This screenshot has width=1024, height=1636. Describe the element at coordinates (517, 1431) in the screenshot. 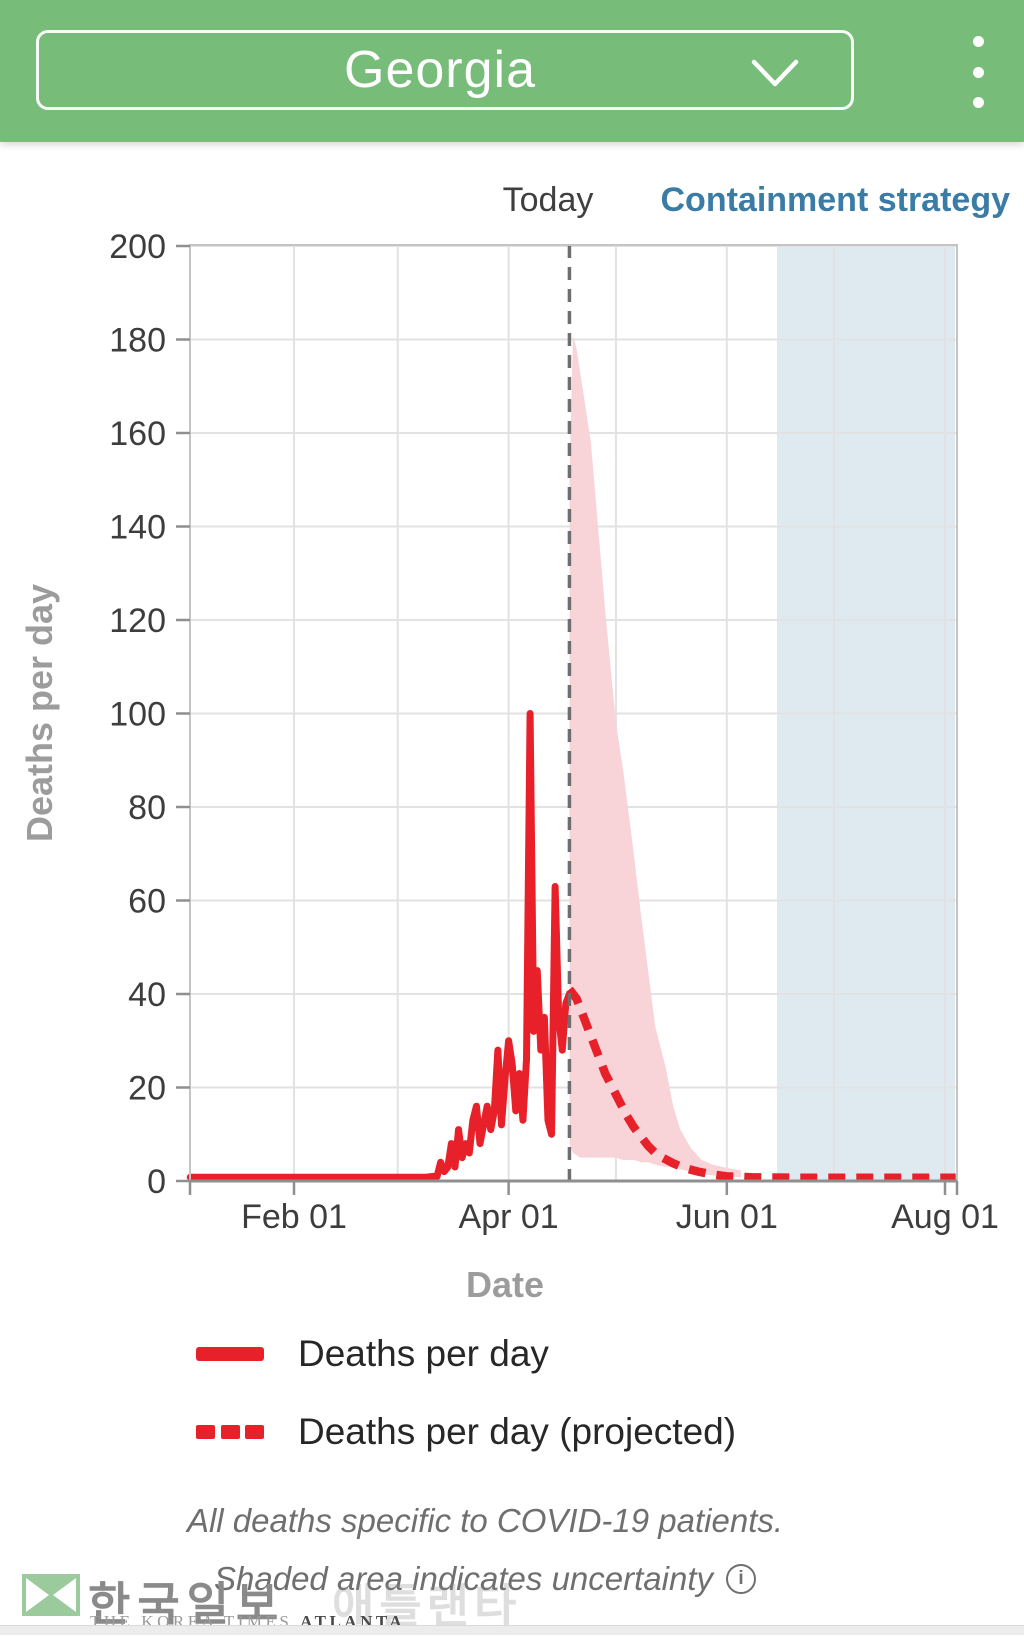

I see `legend-label: Deaths per day (projected)` at that location.